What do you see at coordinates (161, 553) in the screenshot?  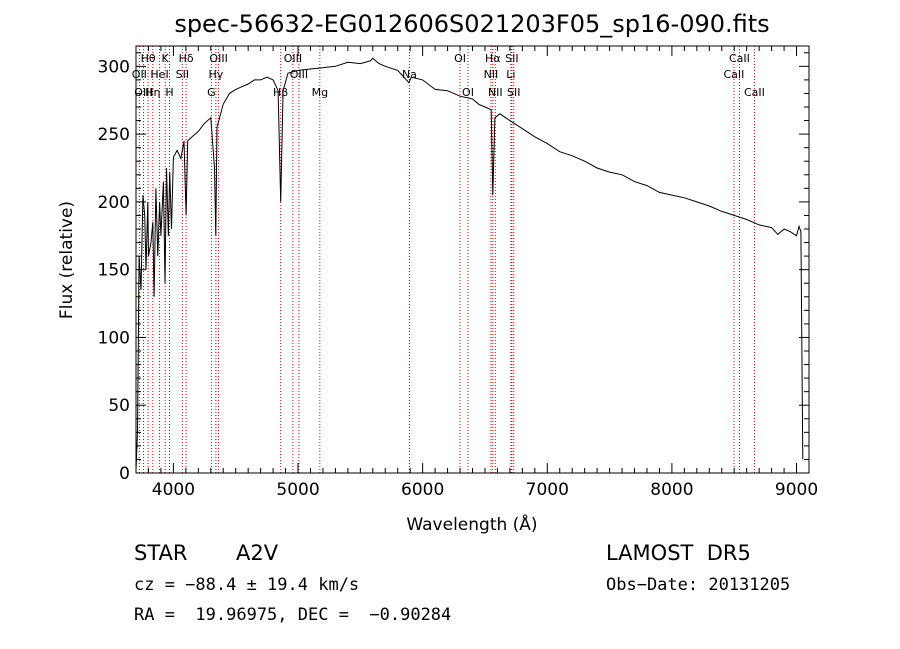 I see `object-class: STAR` at bounding box center [161, 553].